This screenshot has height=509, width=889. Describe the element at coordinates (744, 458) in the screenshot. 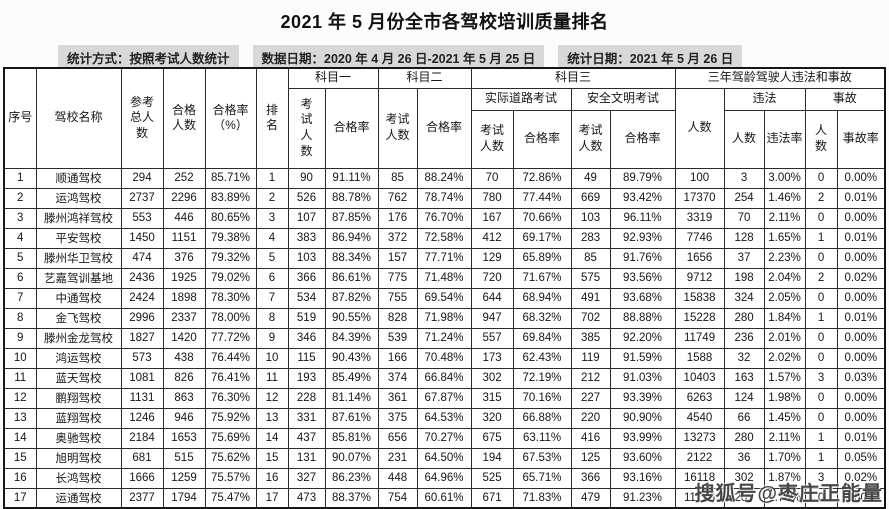

I see `cell-violation-count: 36` at that location.